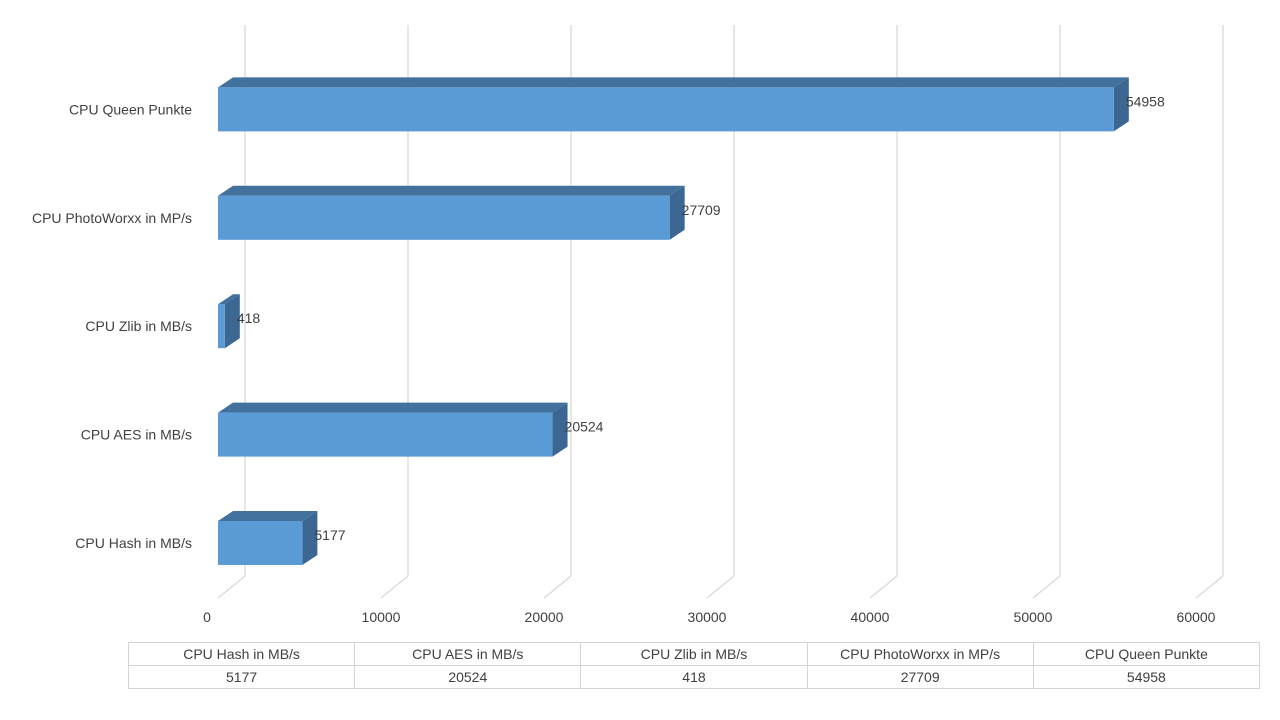 The width and height of the screenshot is (1280, 720). I want to click on data-label: 27709, so click(701, 210).